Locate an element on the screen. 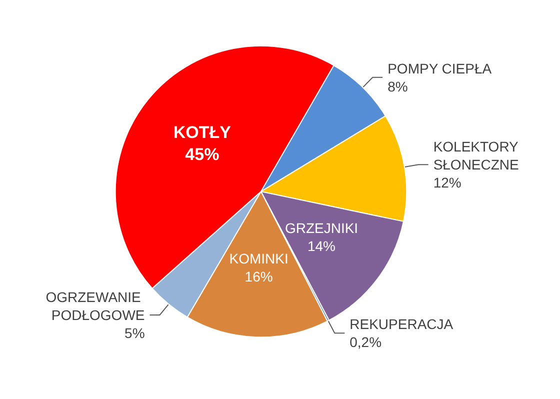 The width and height of the screenshot is (560, 399). slice-label: OGRZEWANIE PODŁOGOWE is located at coordinates (95, 305).